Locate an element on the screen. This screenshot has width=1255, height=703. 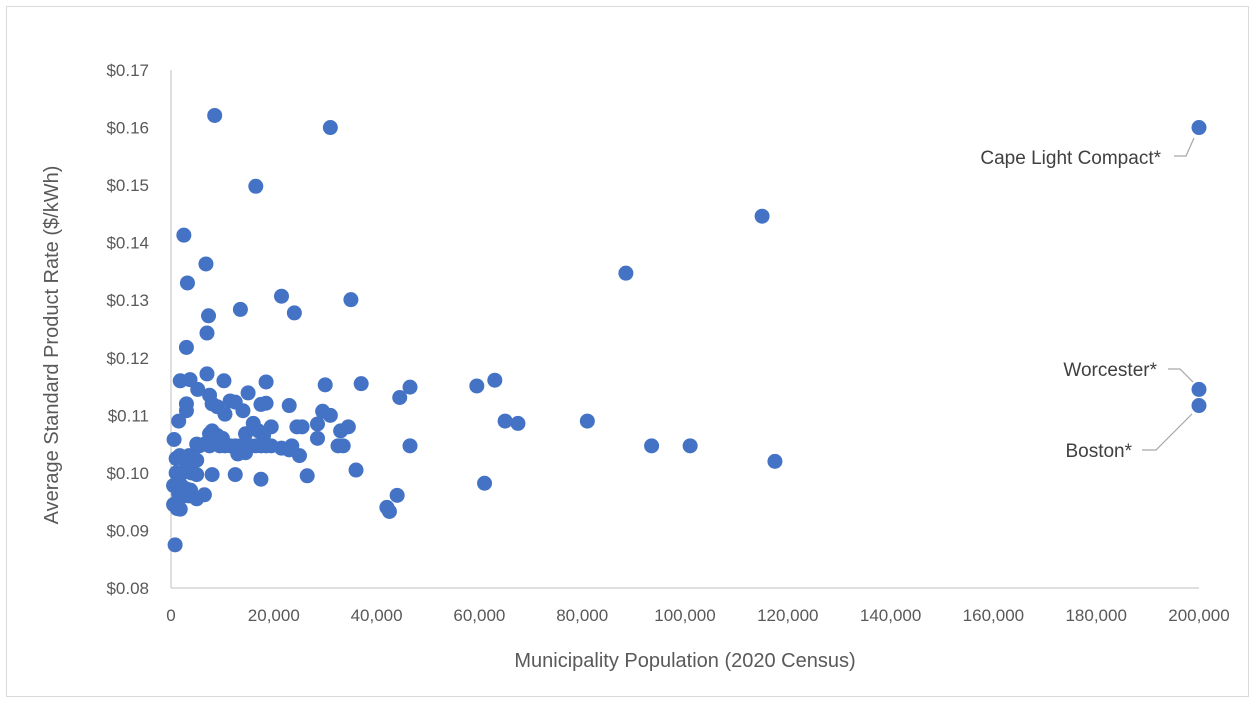
x-tick-label: 180,000 is located at coordinates (1095, 615).